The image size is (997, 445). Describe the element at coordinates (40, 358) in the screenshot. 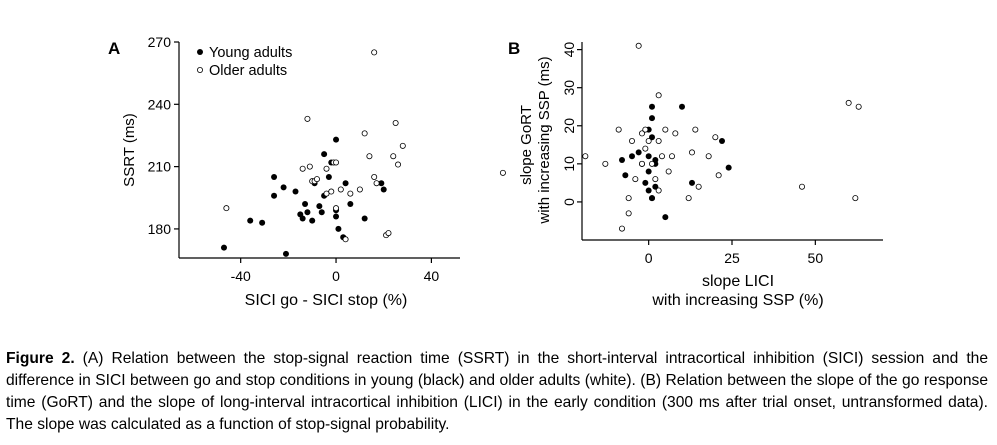

I see `caption-label: Figure 2.` at that location.